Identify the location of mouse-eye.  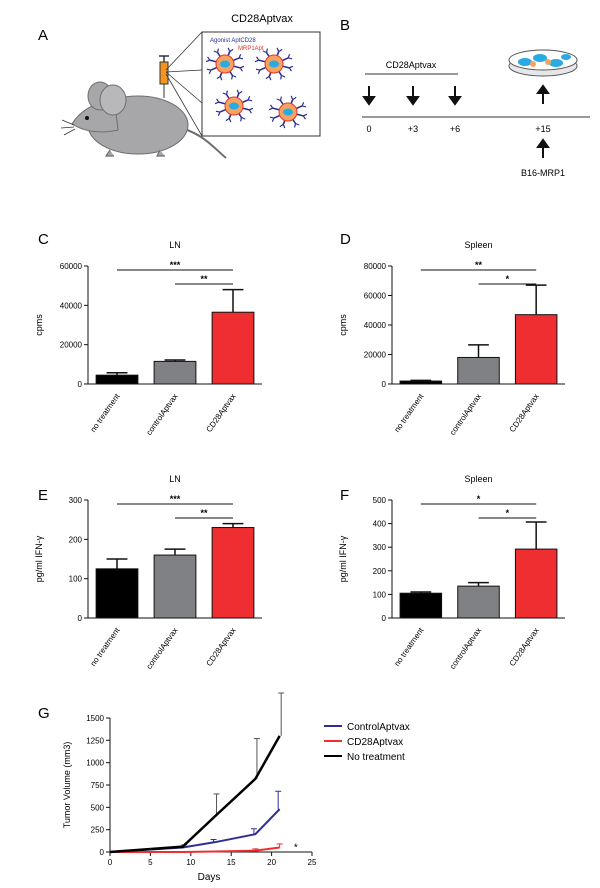
(87, 118).